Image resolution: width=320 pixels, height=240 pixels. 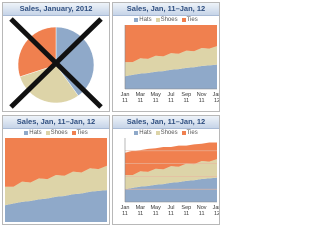 I want to click on chart-title: Sales, January, 2012, so click(x=56, y=9).